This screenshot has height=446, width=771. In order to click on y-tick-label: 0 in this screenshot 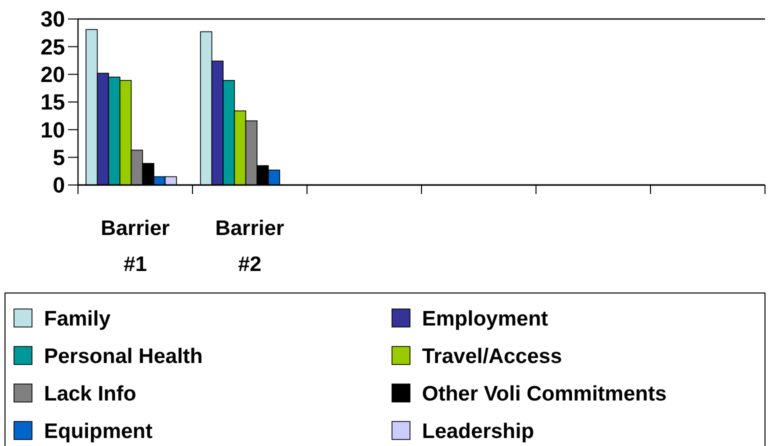, I will do `click(58, 185)`.